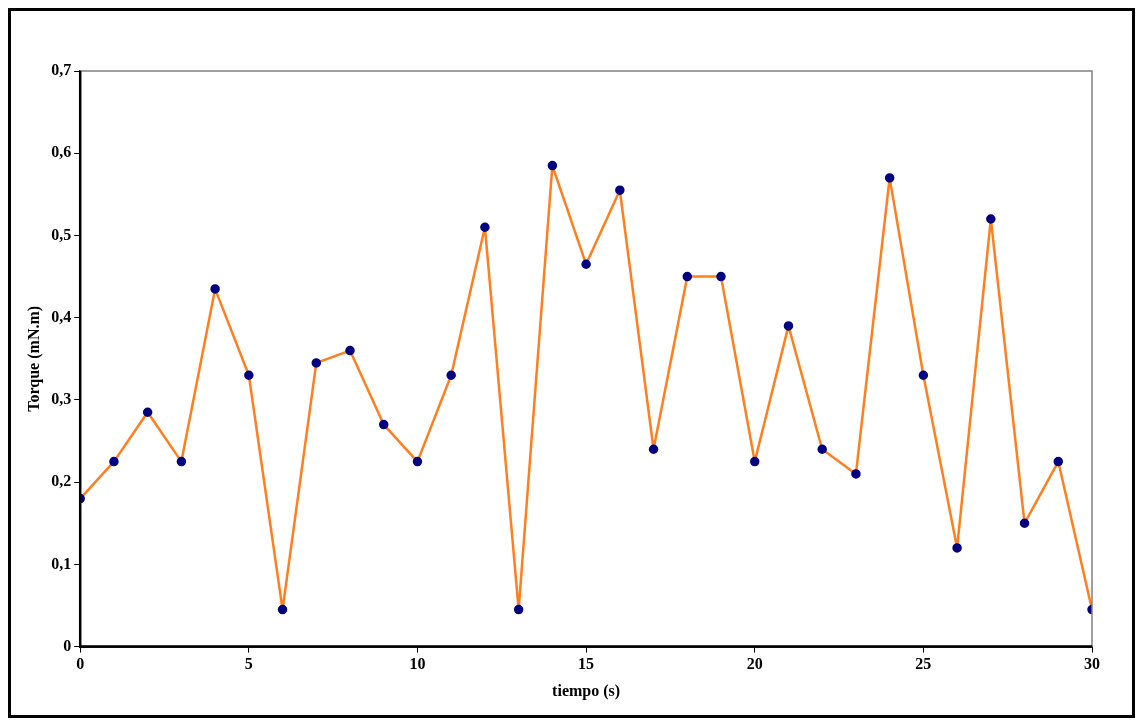  Describe the element at coordinates (67, 645) in the screenshot. I see `y-tick-label: 0` at that location.